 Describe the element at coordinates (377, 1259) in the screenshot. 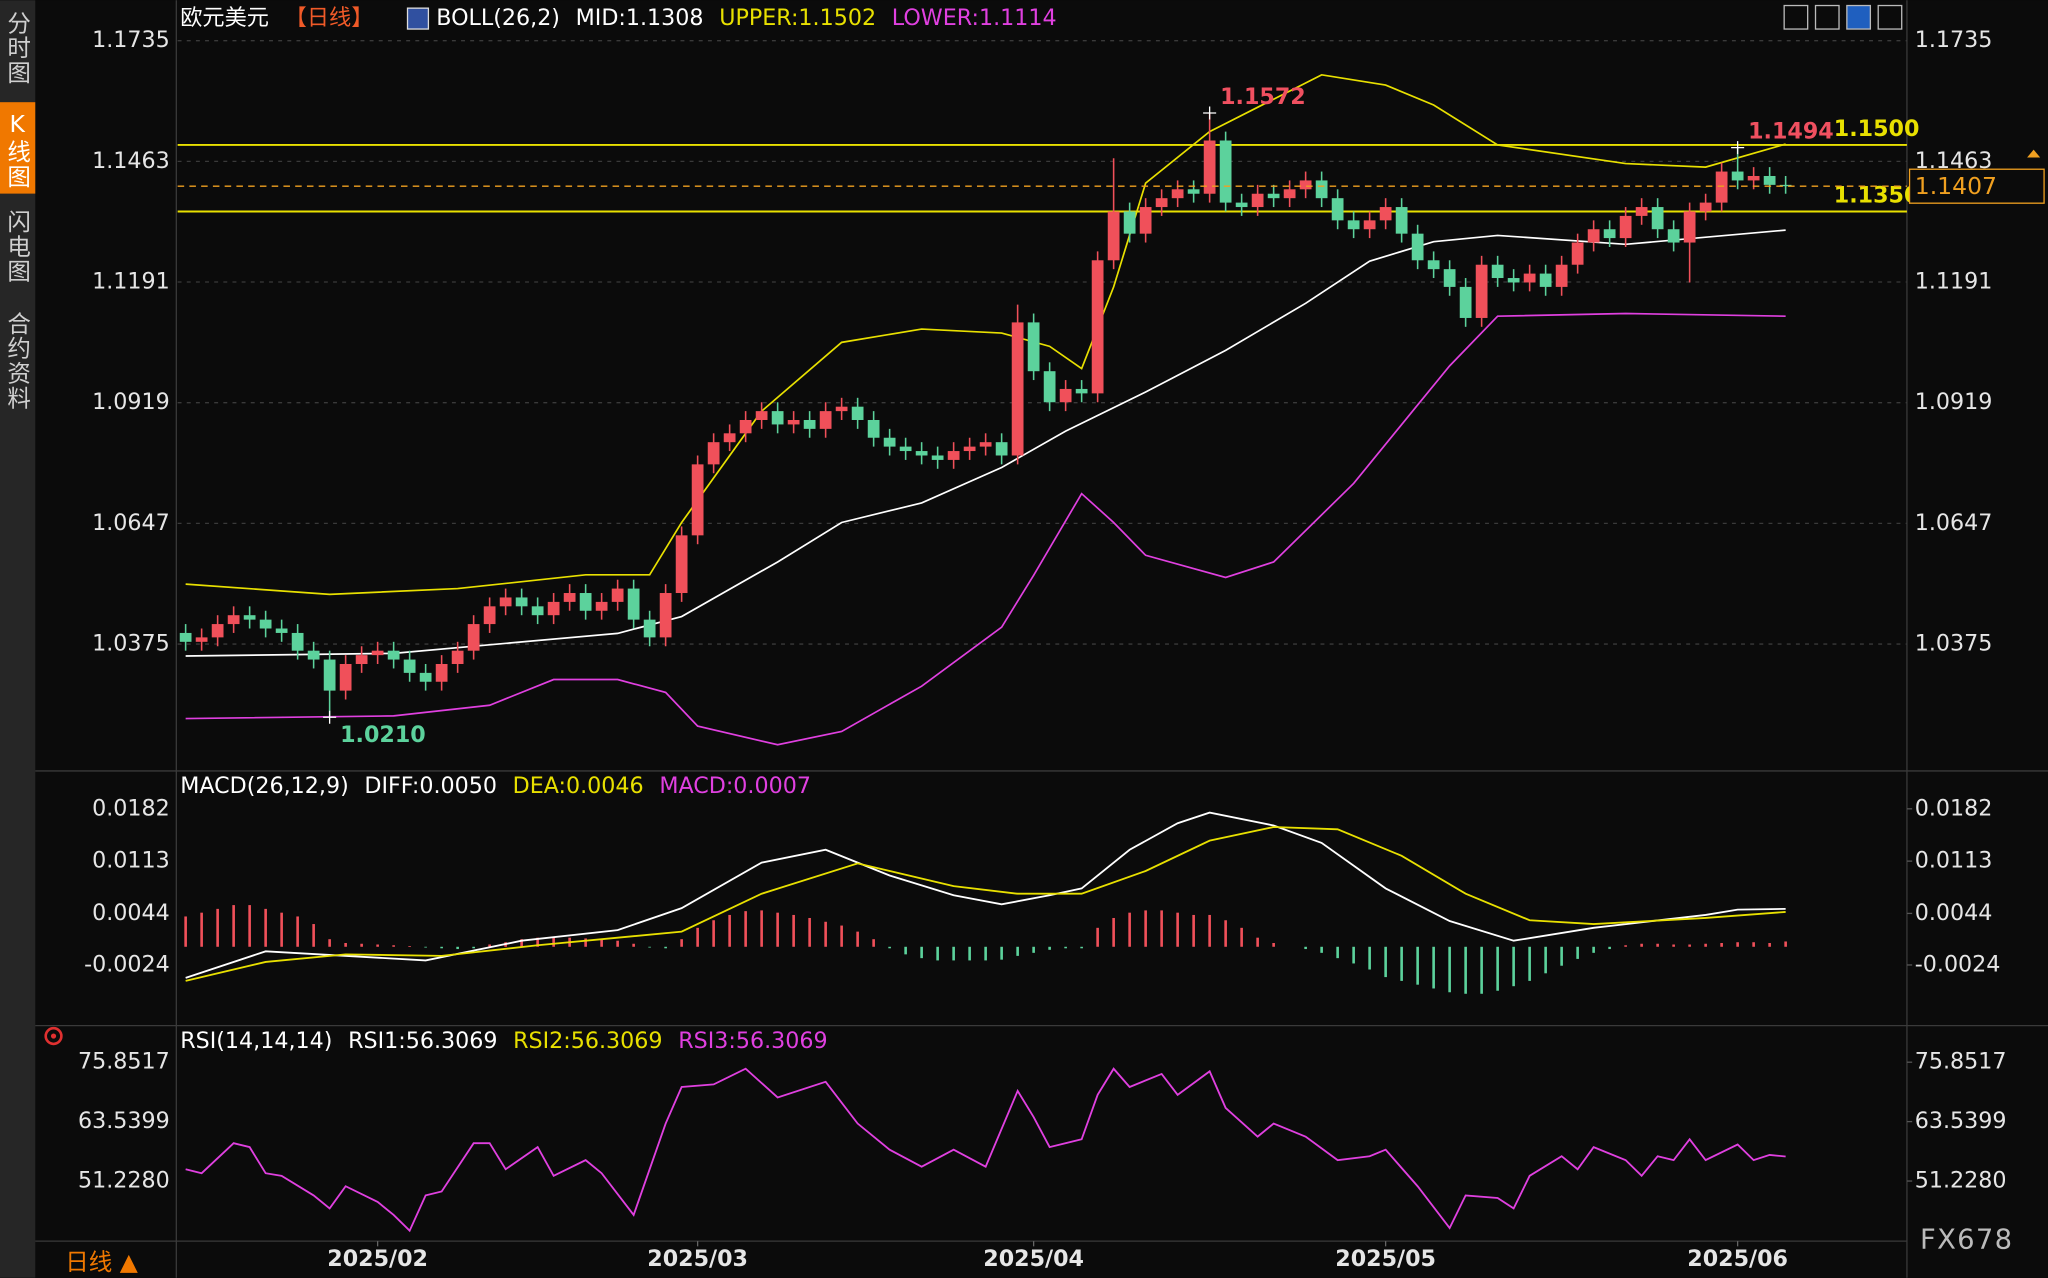

I see `x-tick-label: 2025/02` at that location.